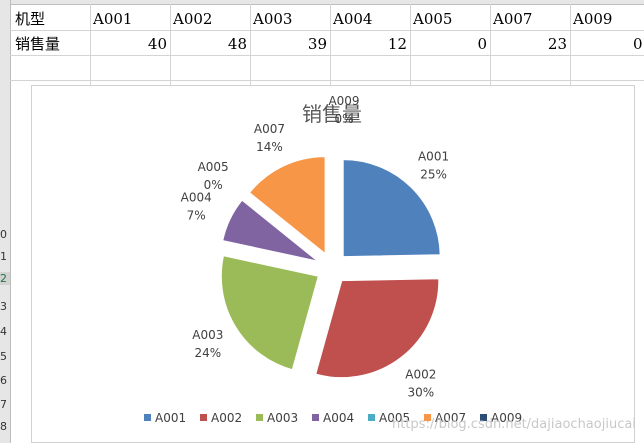 Image resolution: width=644 pixels, height=444 pixels. What do you see at coordinates (433, 19) in the screenshot?
I see `cell-col-header: A005` at bounding box center [433, 19].